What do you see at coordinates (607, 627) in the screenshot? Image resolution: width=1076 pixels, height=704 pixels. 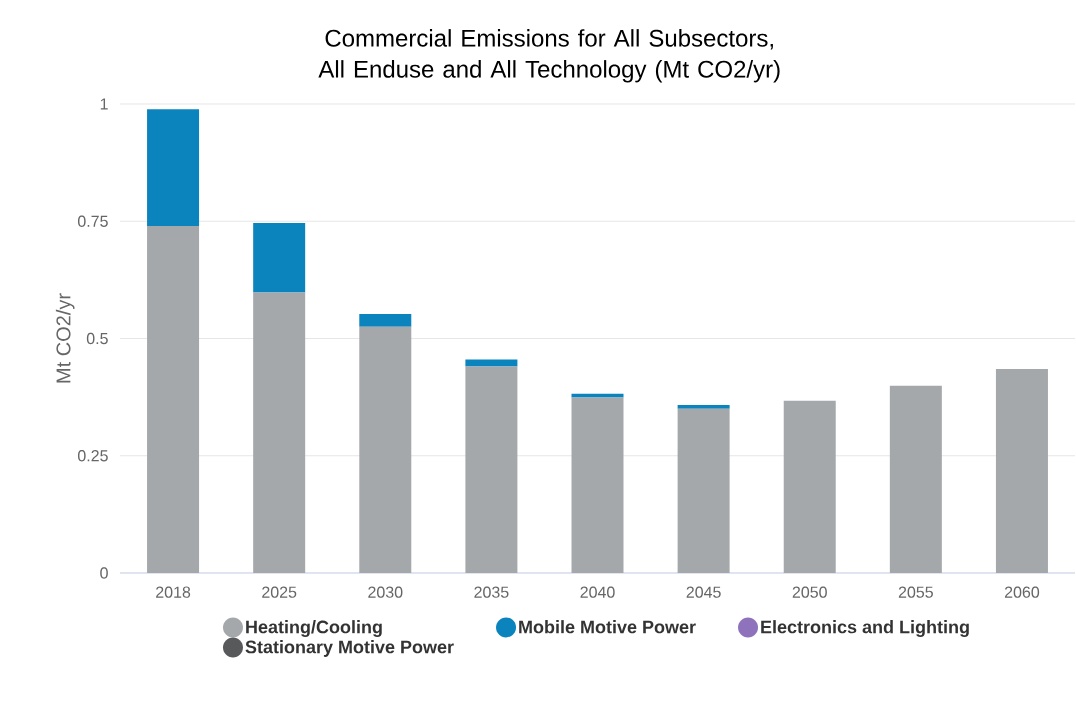 I see `legend-label: Mobile Motive Power` at bounding box center [607, 627].